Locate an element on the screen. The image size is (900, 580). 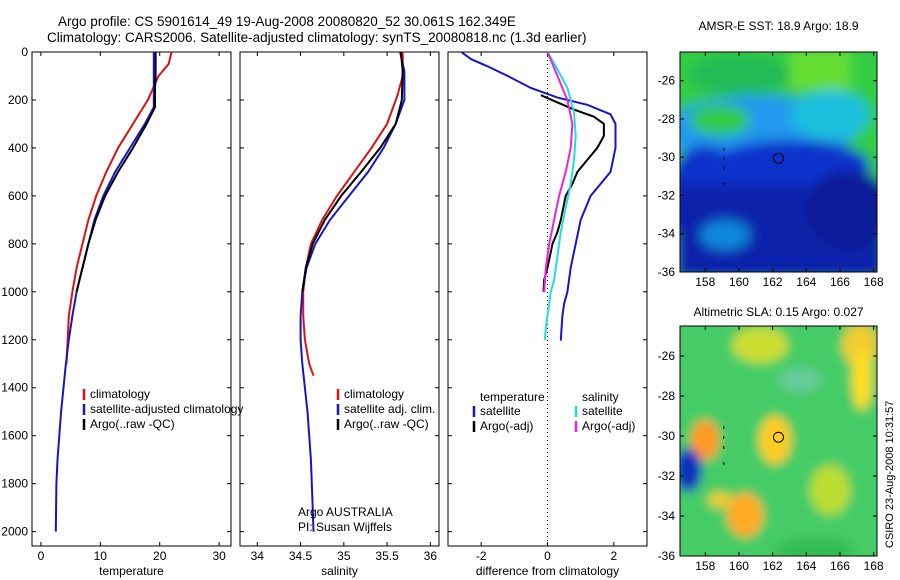
sla-xtick-label: 158 is located at coordinates (705, 566).